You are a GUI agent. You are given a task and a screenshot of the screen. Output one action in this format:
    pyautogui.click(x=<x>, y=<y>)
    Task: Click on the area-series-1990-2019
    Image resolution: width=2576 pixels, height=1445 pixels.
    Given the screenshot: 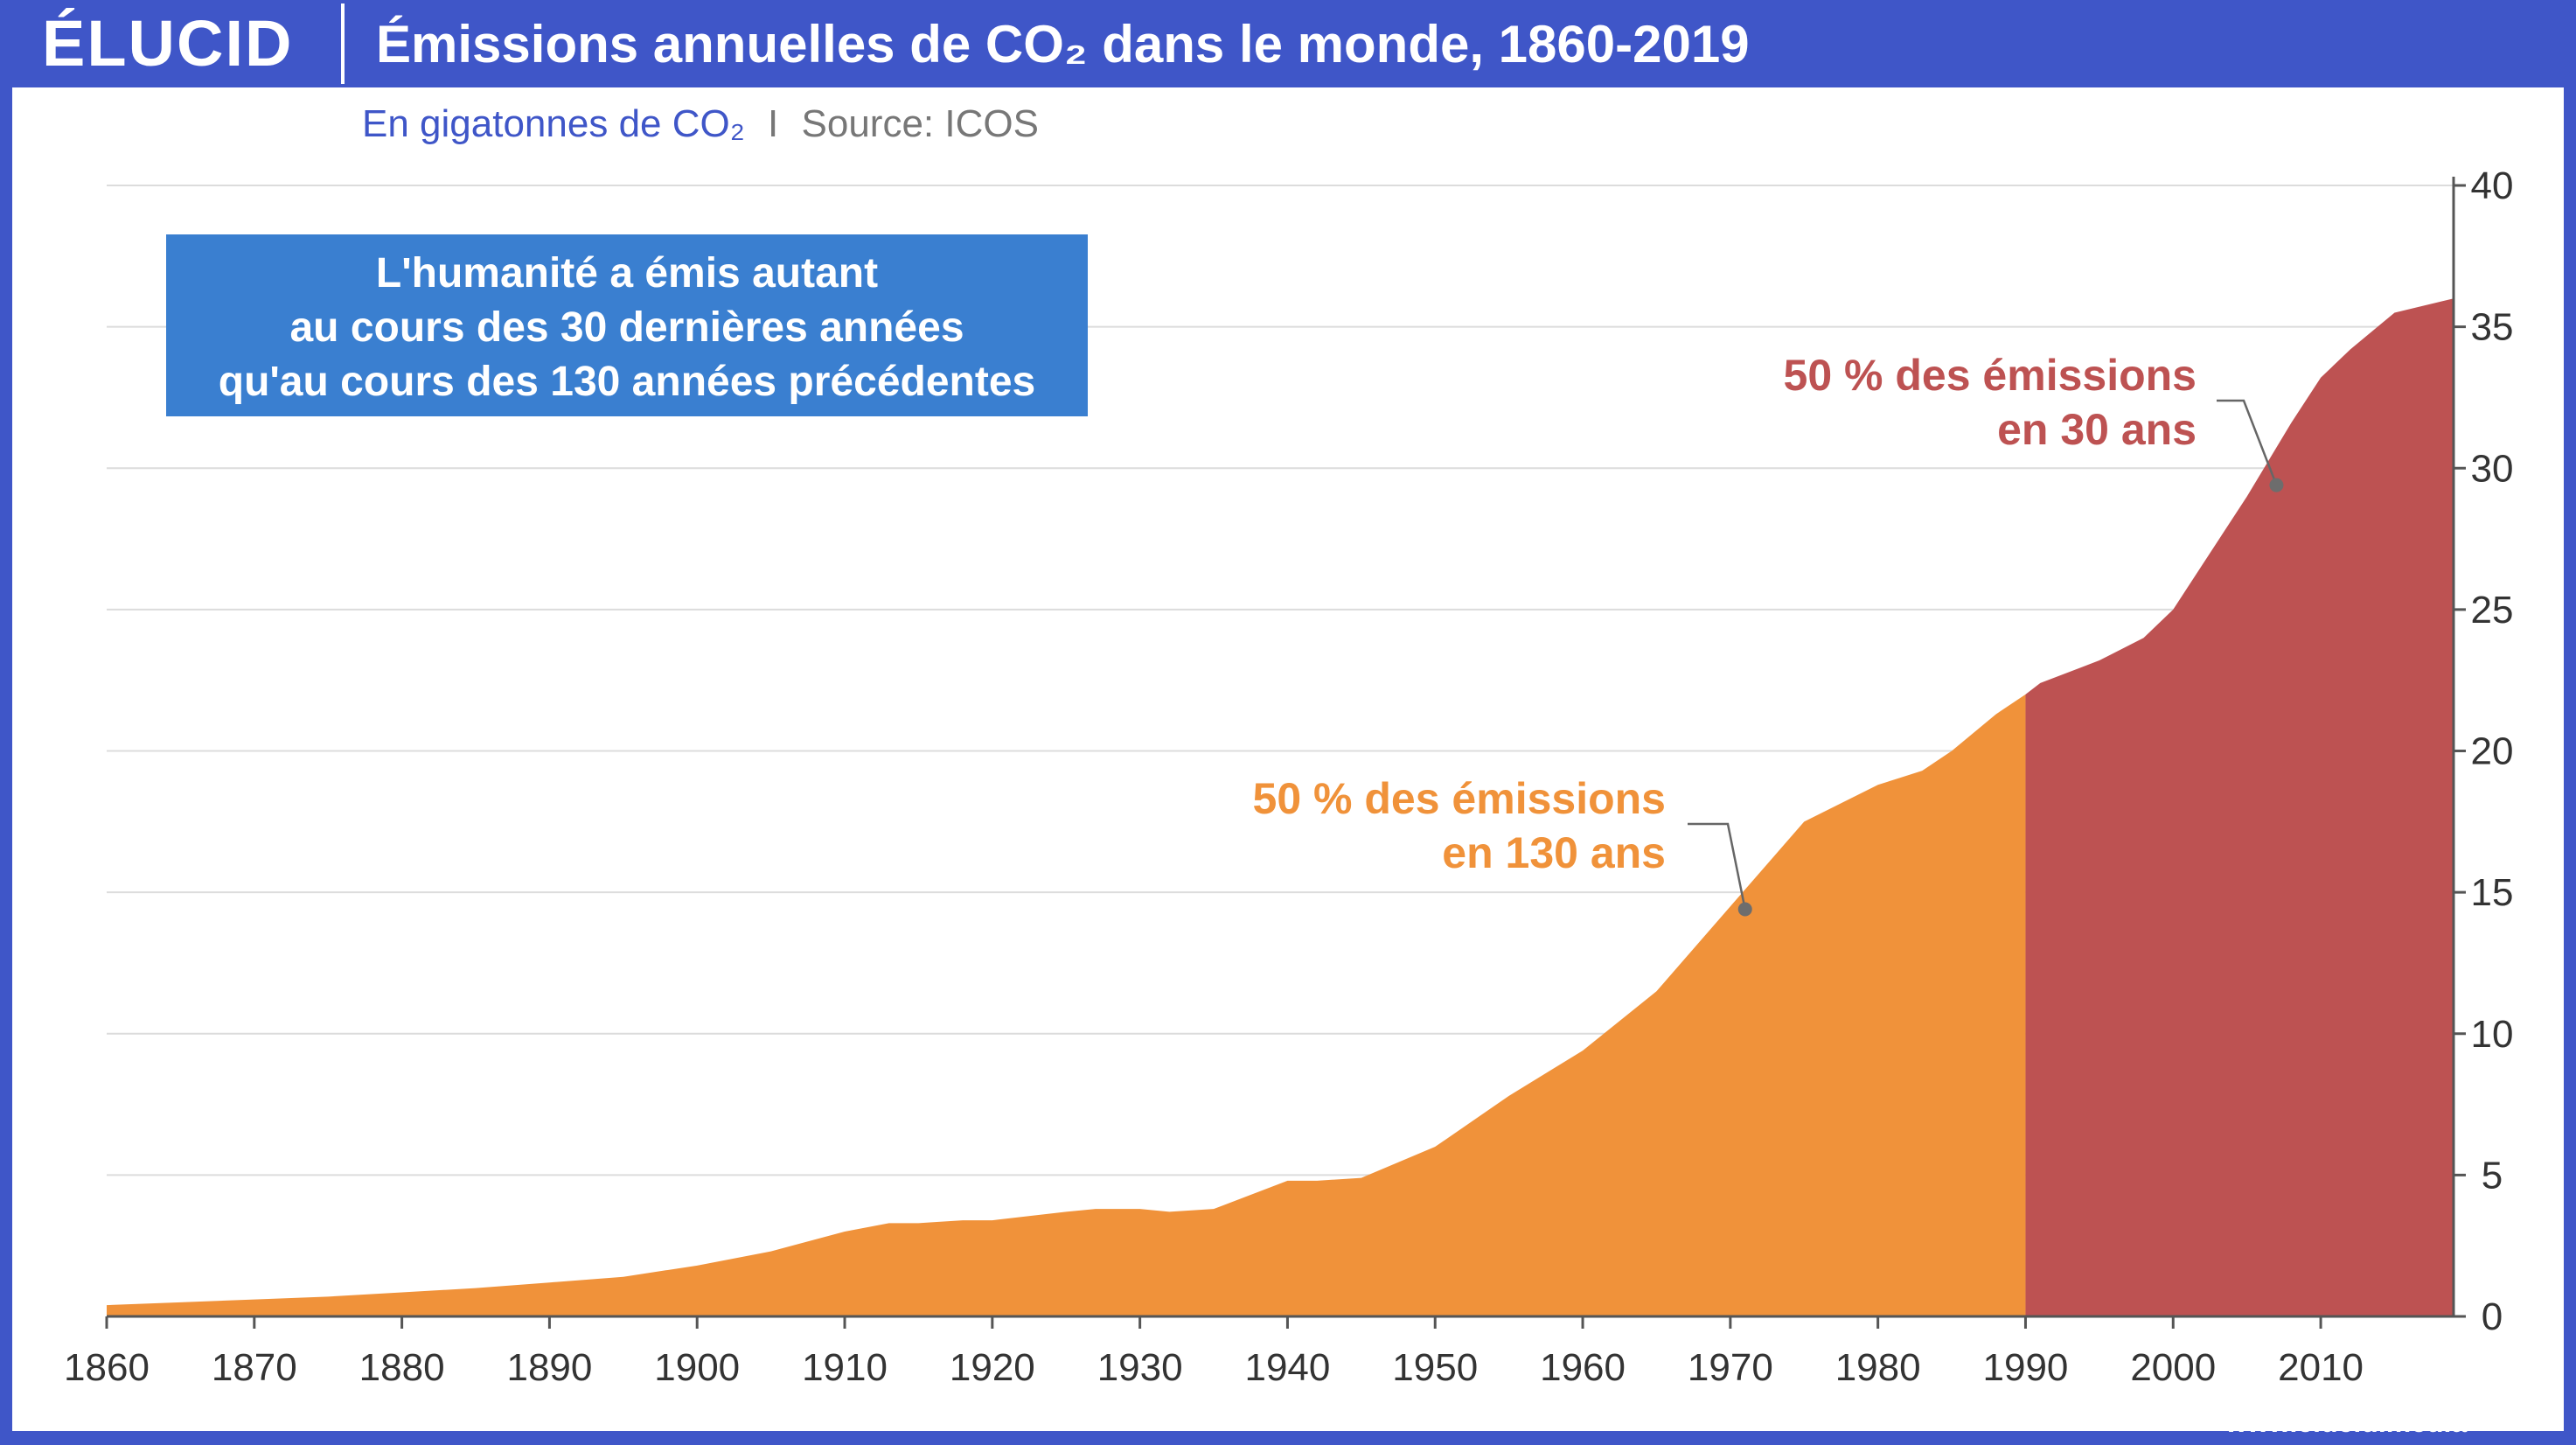 What is the action you would take?
    pyautogui.click(x=2239, y=807)
    